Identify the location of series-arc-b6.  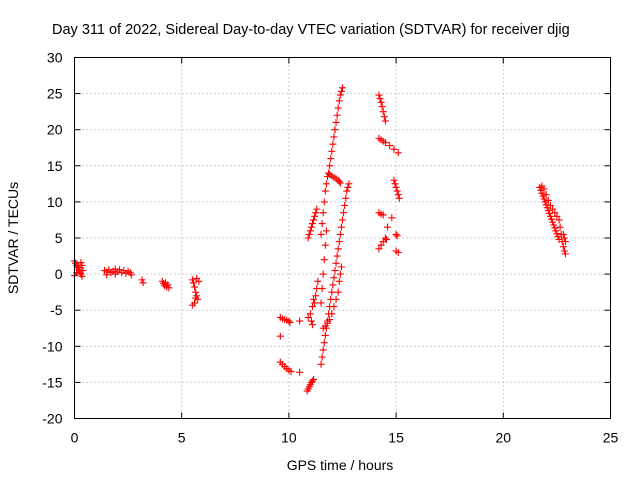
(335, 274).